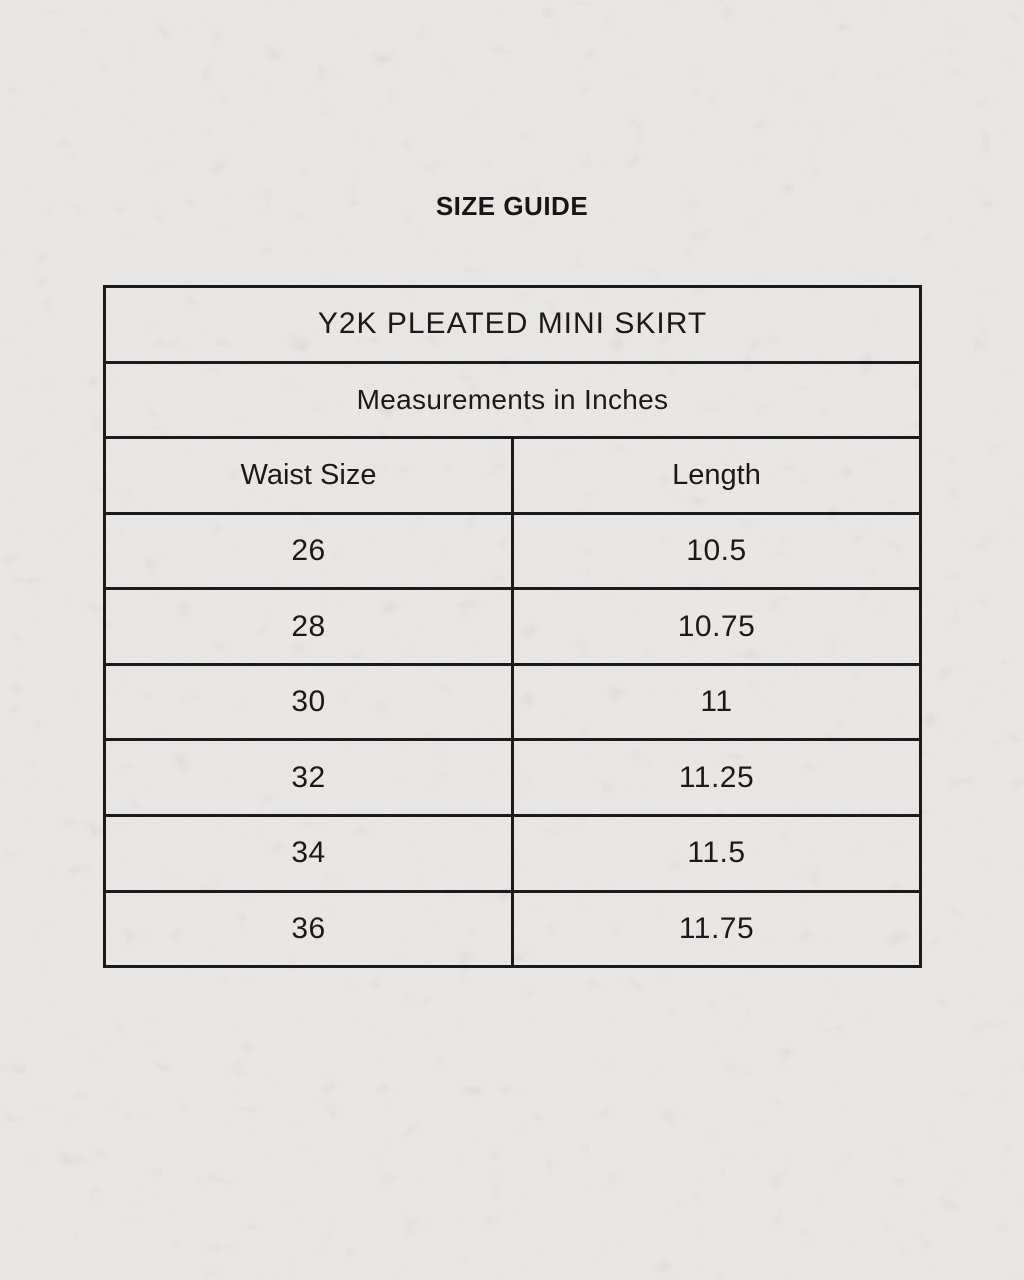 The width and height of the screenshot is (1024, 1280). Describe the element at coordinates (716, 626) in the screenshot. I see `length-value: 10.75` at that location.